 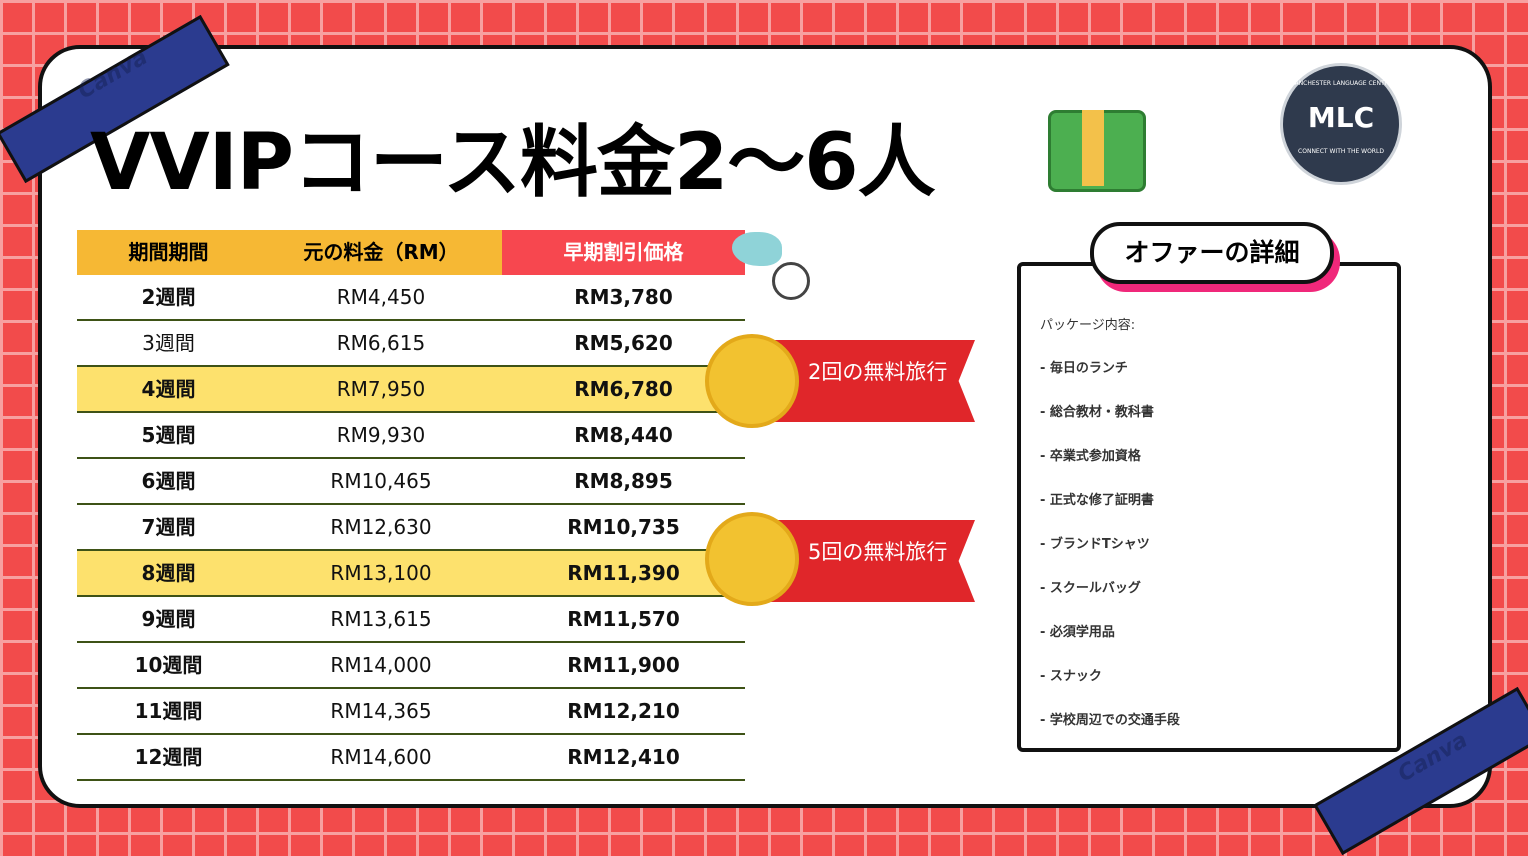 What do you see at coordinates (623, 343) in the screenshot?
I see `table-cell: RM5,620` at bounding box center [623, 343].